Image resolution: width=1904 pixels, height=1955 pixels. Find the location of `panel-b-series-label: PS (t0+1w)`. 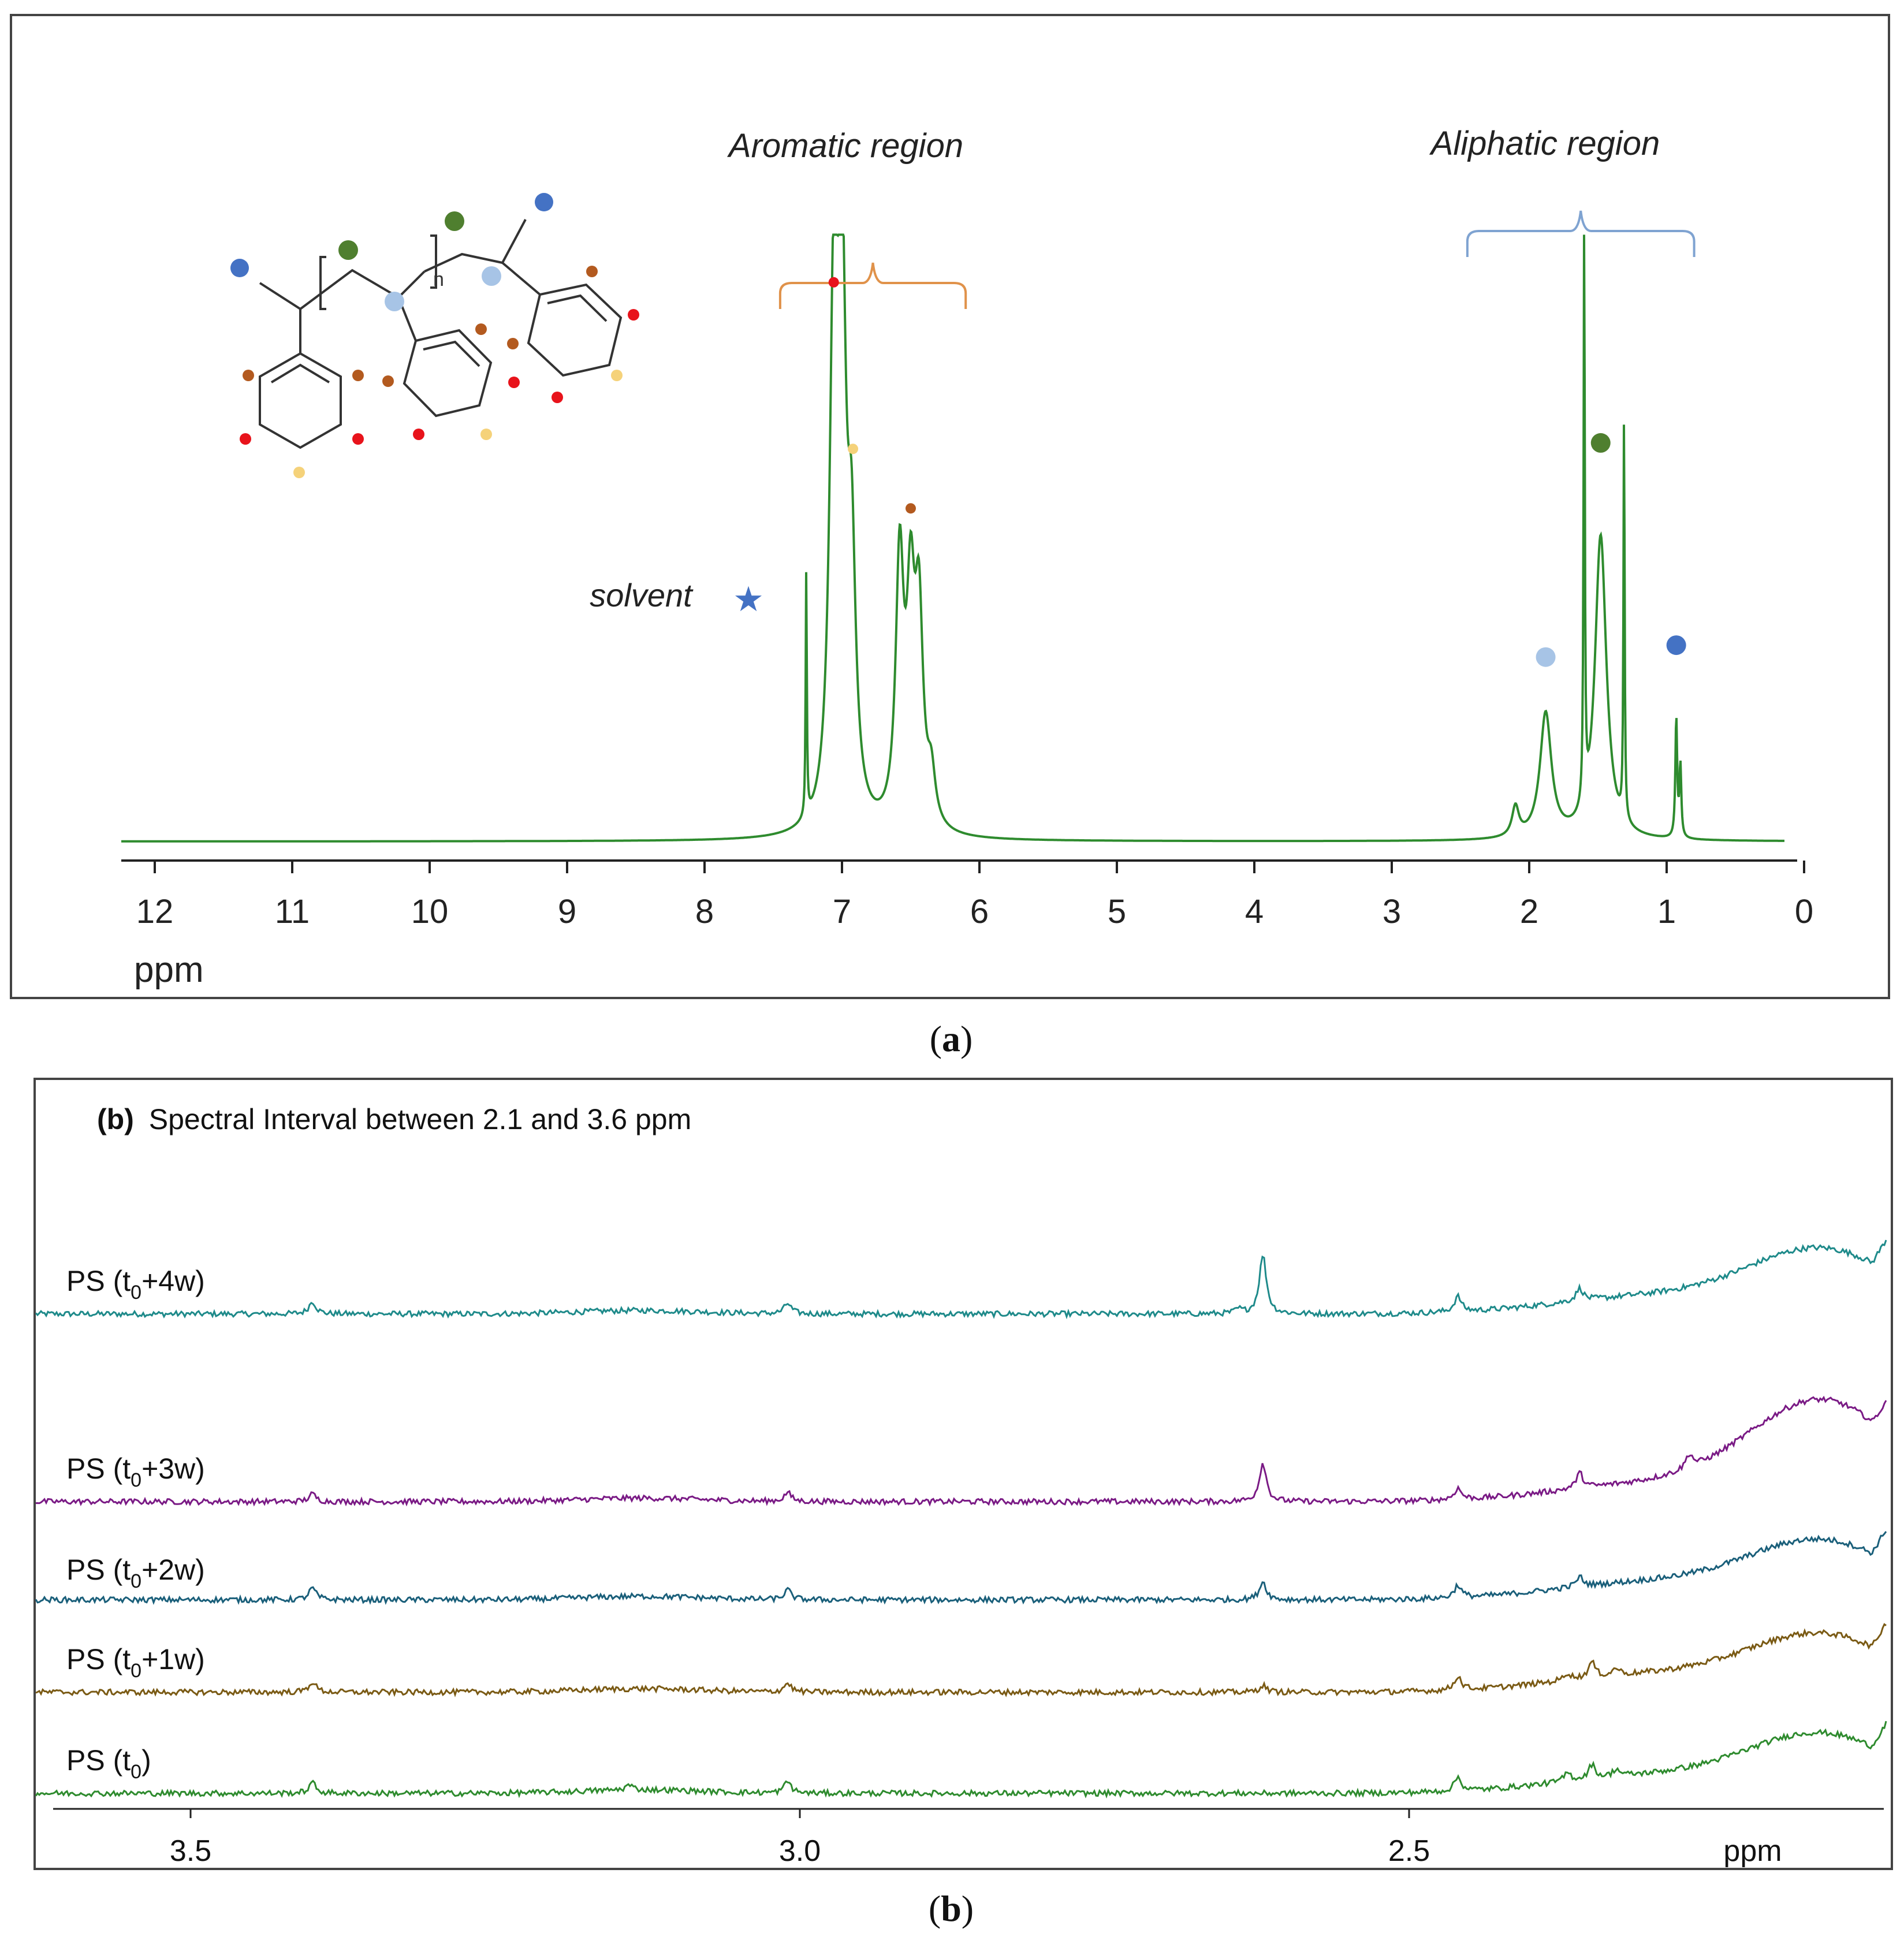

panel-b-series-label: PS (t0+1w) is located at coordinates (135, 1662).